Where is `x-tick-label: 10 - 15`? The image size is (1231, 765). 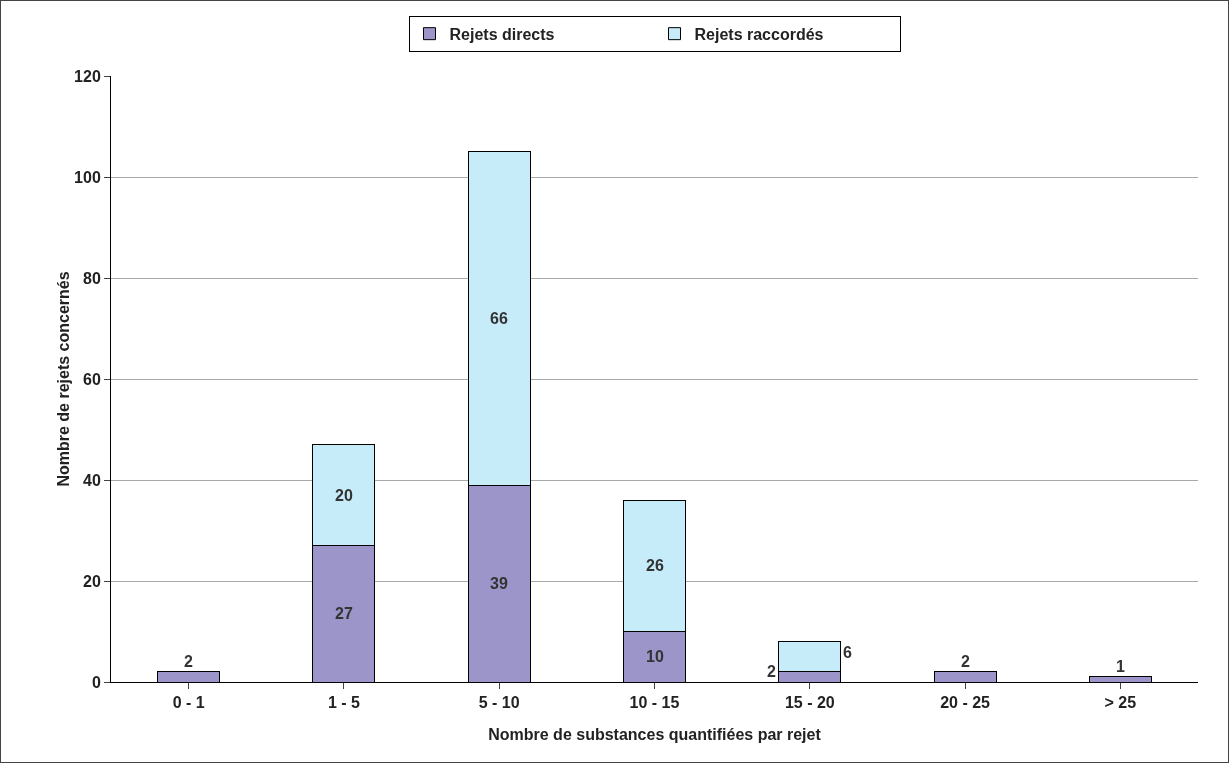
x-tick-label: 10 - 15 is located at coordinates (654, 703).